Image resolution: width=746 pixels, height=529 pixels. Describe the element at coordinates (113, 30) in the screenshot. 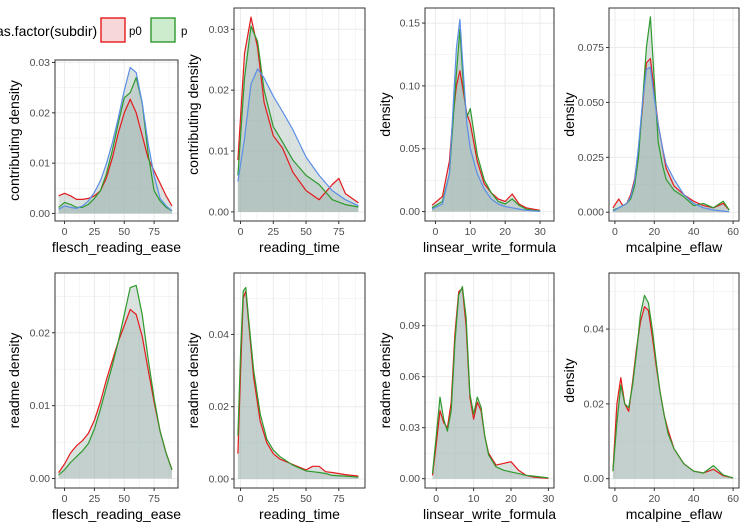

I see `legend-key-p0` at that location.